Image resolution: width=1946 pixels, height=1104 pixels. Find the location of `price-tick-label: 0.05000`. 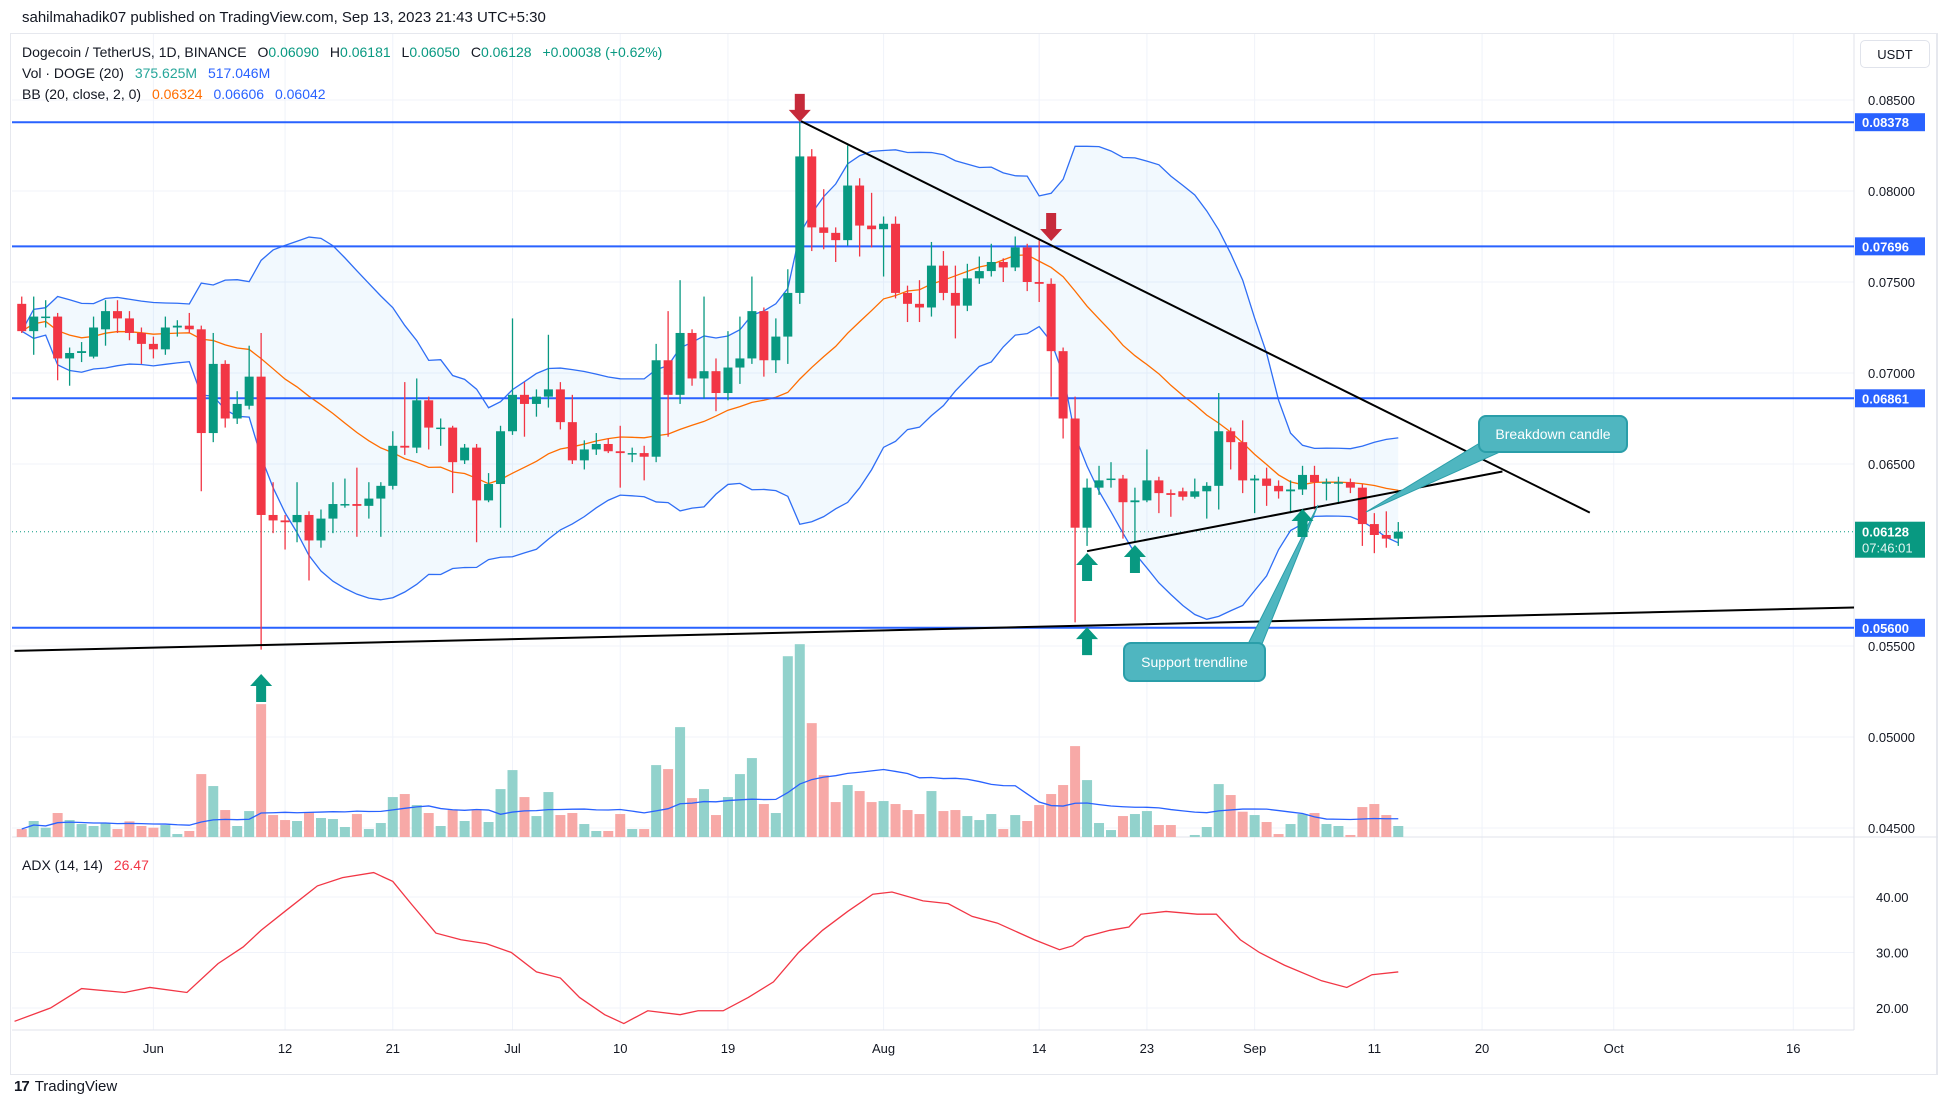

price-tick-label: 0.05000 is located at coordinates (1891, 737).